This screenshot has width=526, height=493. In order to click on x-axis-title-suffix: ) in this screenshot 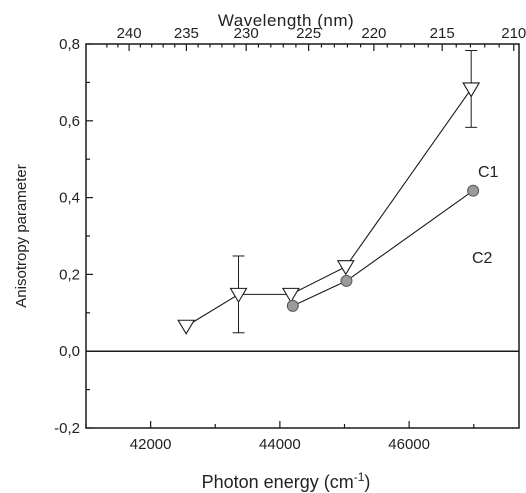, I will do `click(367, 482)`.